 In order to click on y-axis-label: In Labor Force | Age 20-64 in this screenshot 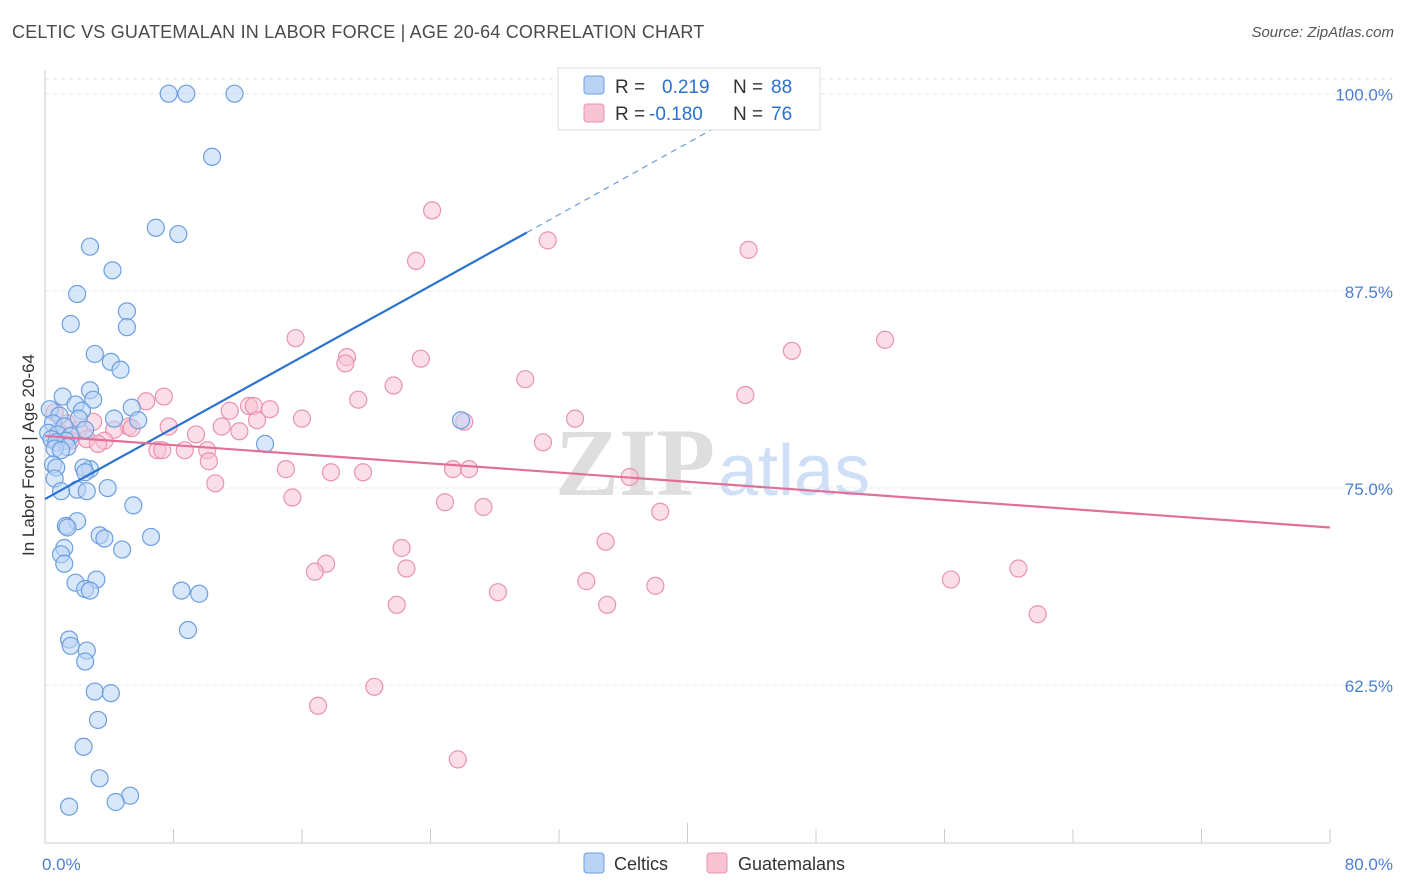, I will do `click(28, 455)`.